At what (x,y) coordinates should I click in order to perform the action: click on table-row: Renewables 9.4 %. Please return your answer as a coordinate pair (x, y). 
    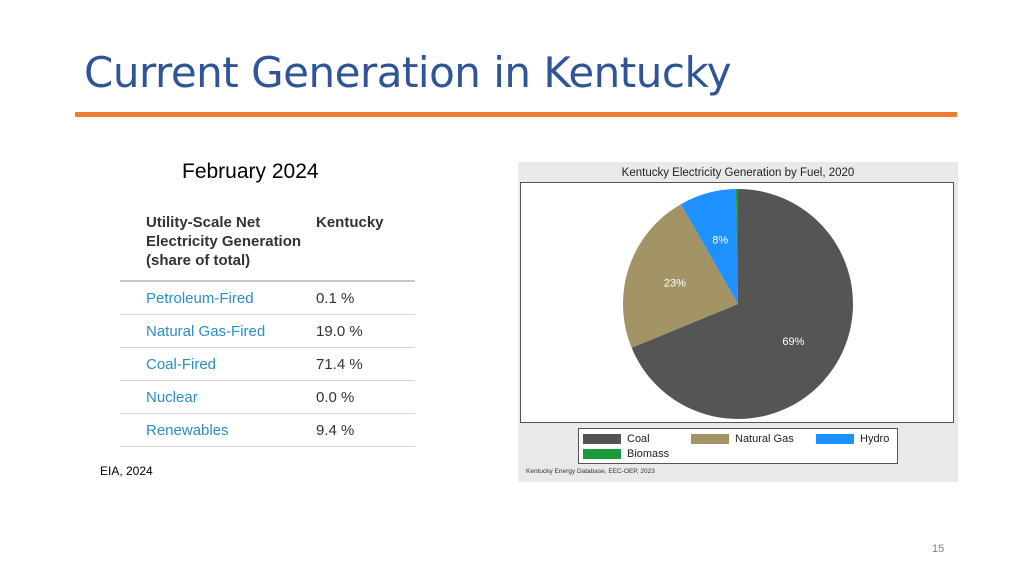
    Looking at the image, I should click on (267, 430).